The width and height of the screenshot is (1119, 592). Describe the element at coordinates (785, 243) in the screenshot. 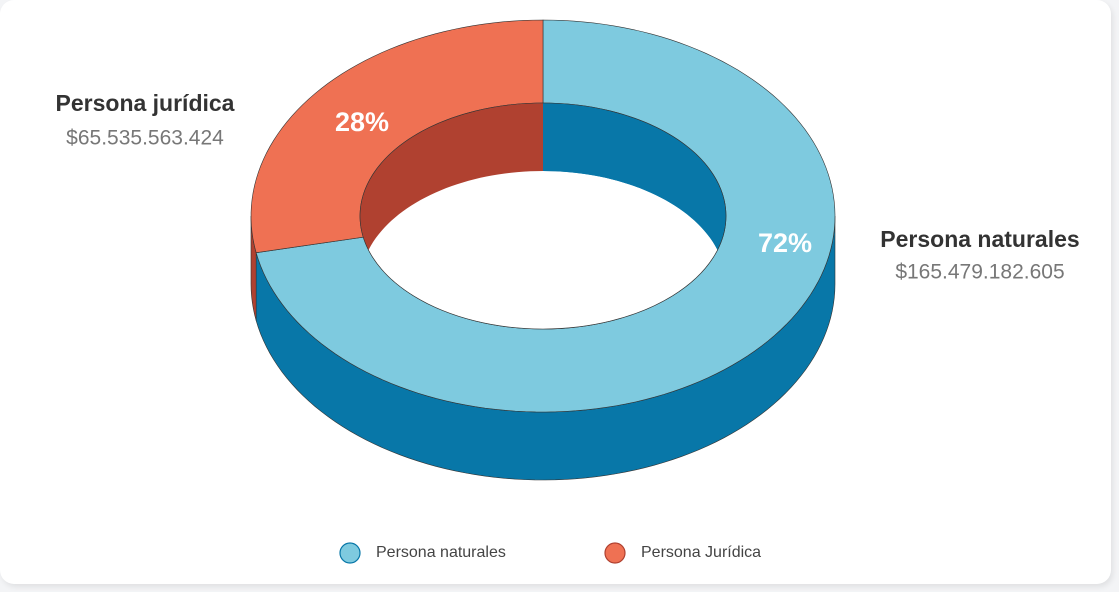

I see `value-label: 72%` at that location.